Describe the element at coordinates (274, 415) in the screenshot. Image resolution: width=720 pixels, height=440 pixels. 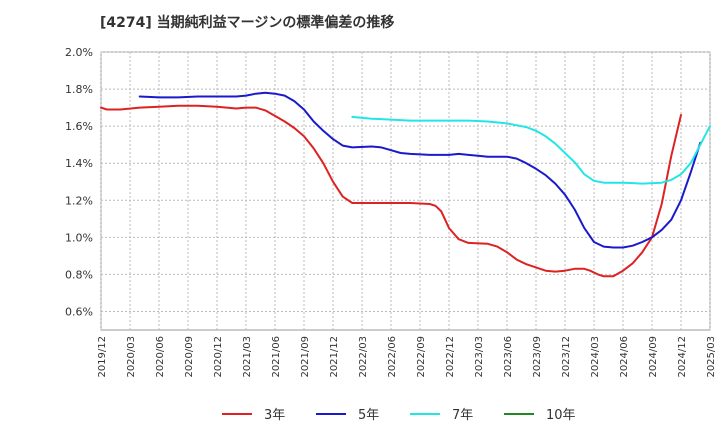
I see `legend-label: 3年` at that location.